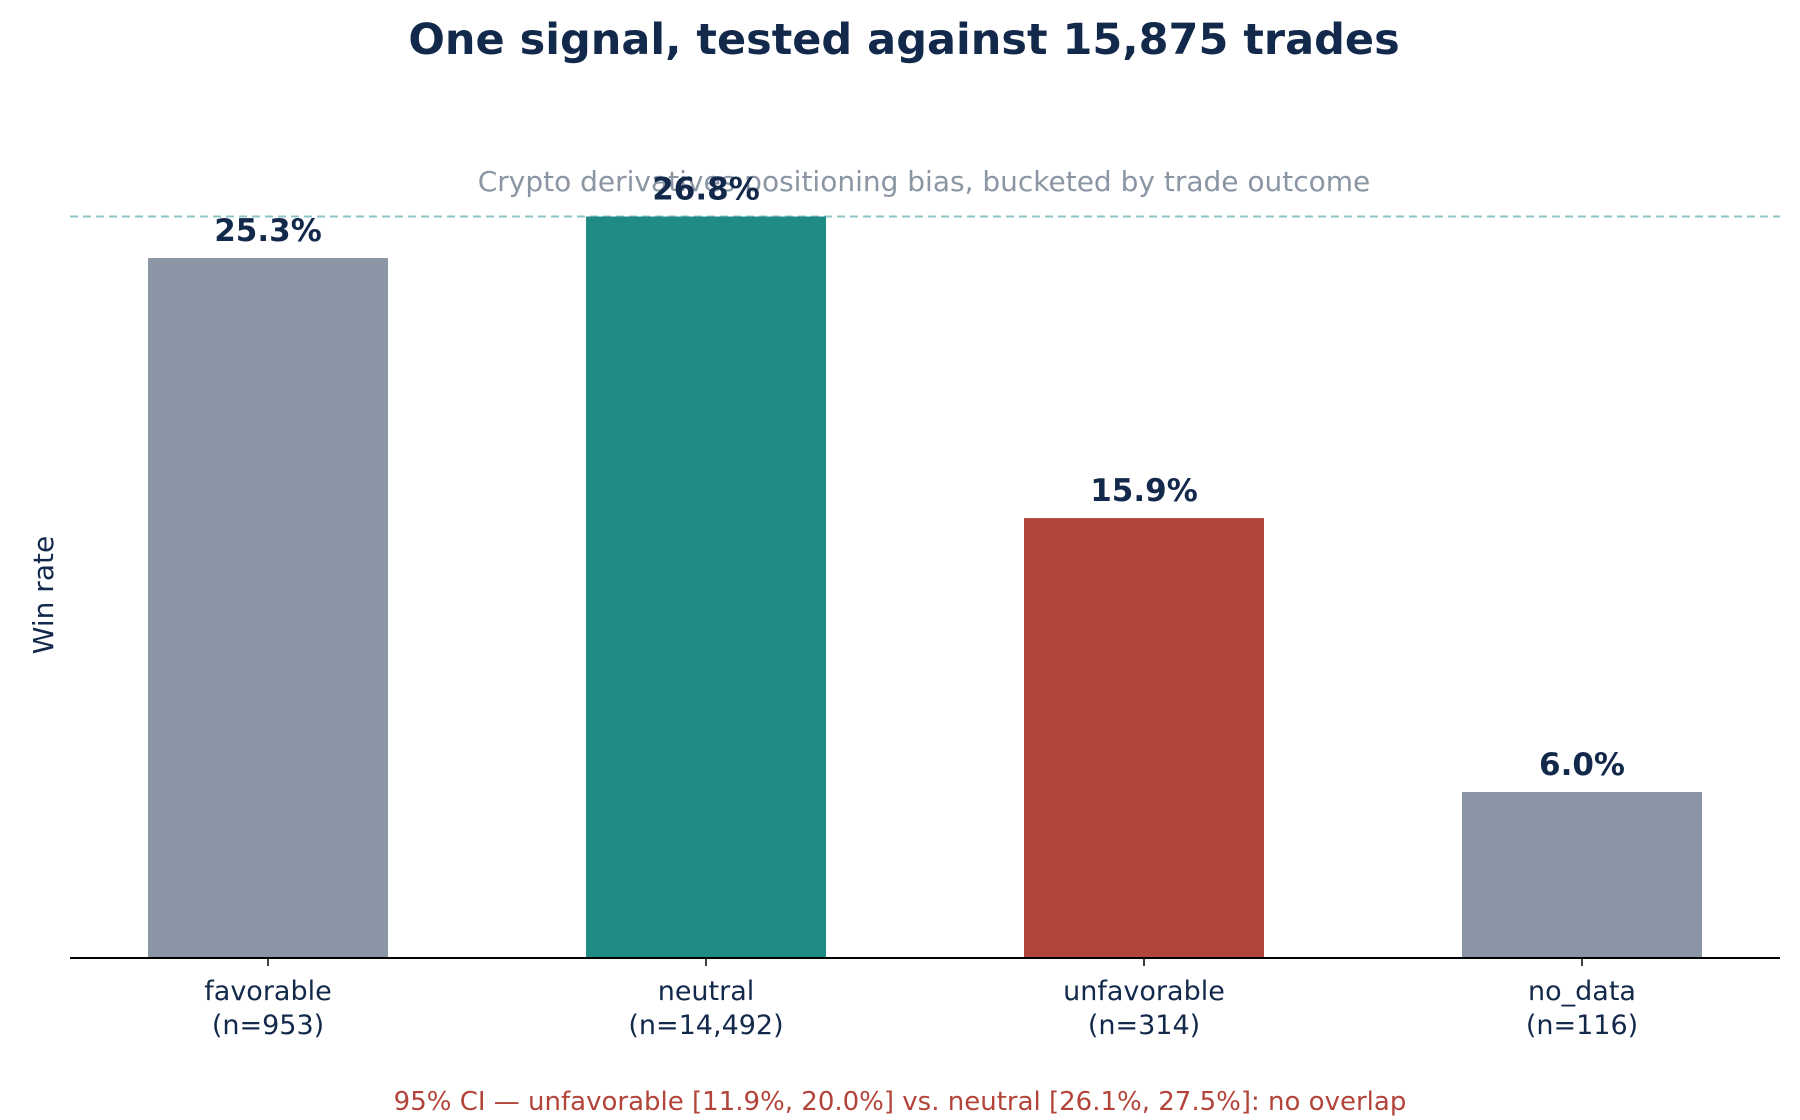 This screenshot has width=1800, height=1120. Describe the element at coordinates (268, 608) in the screenshot. I see `bar-favorable` at that location.